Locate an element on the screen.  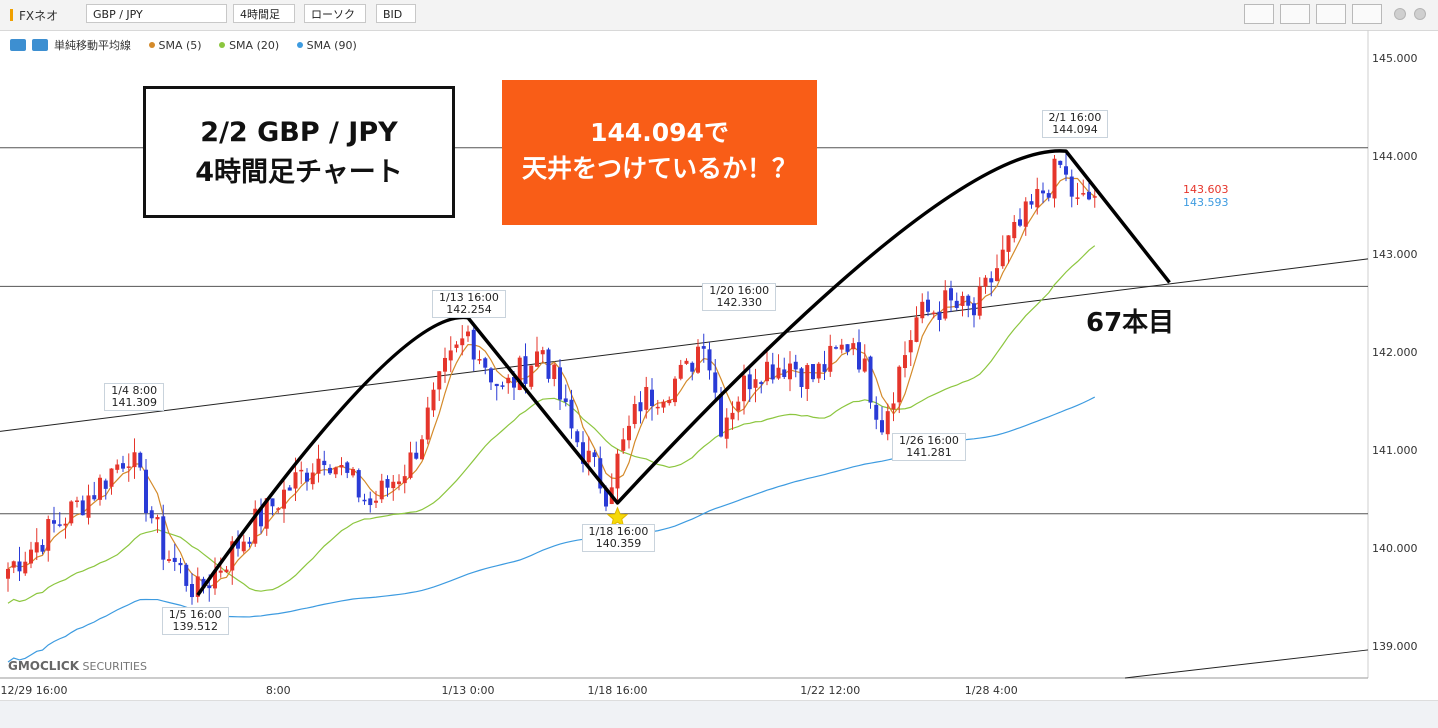
list-icon is located at coordinates (18, 45).